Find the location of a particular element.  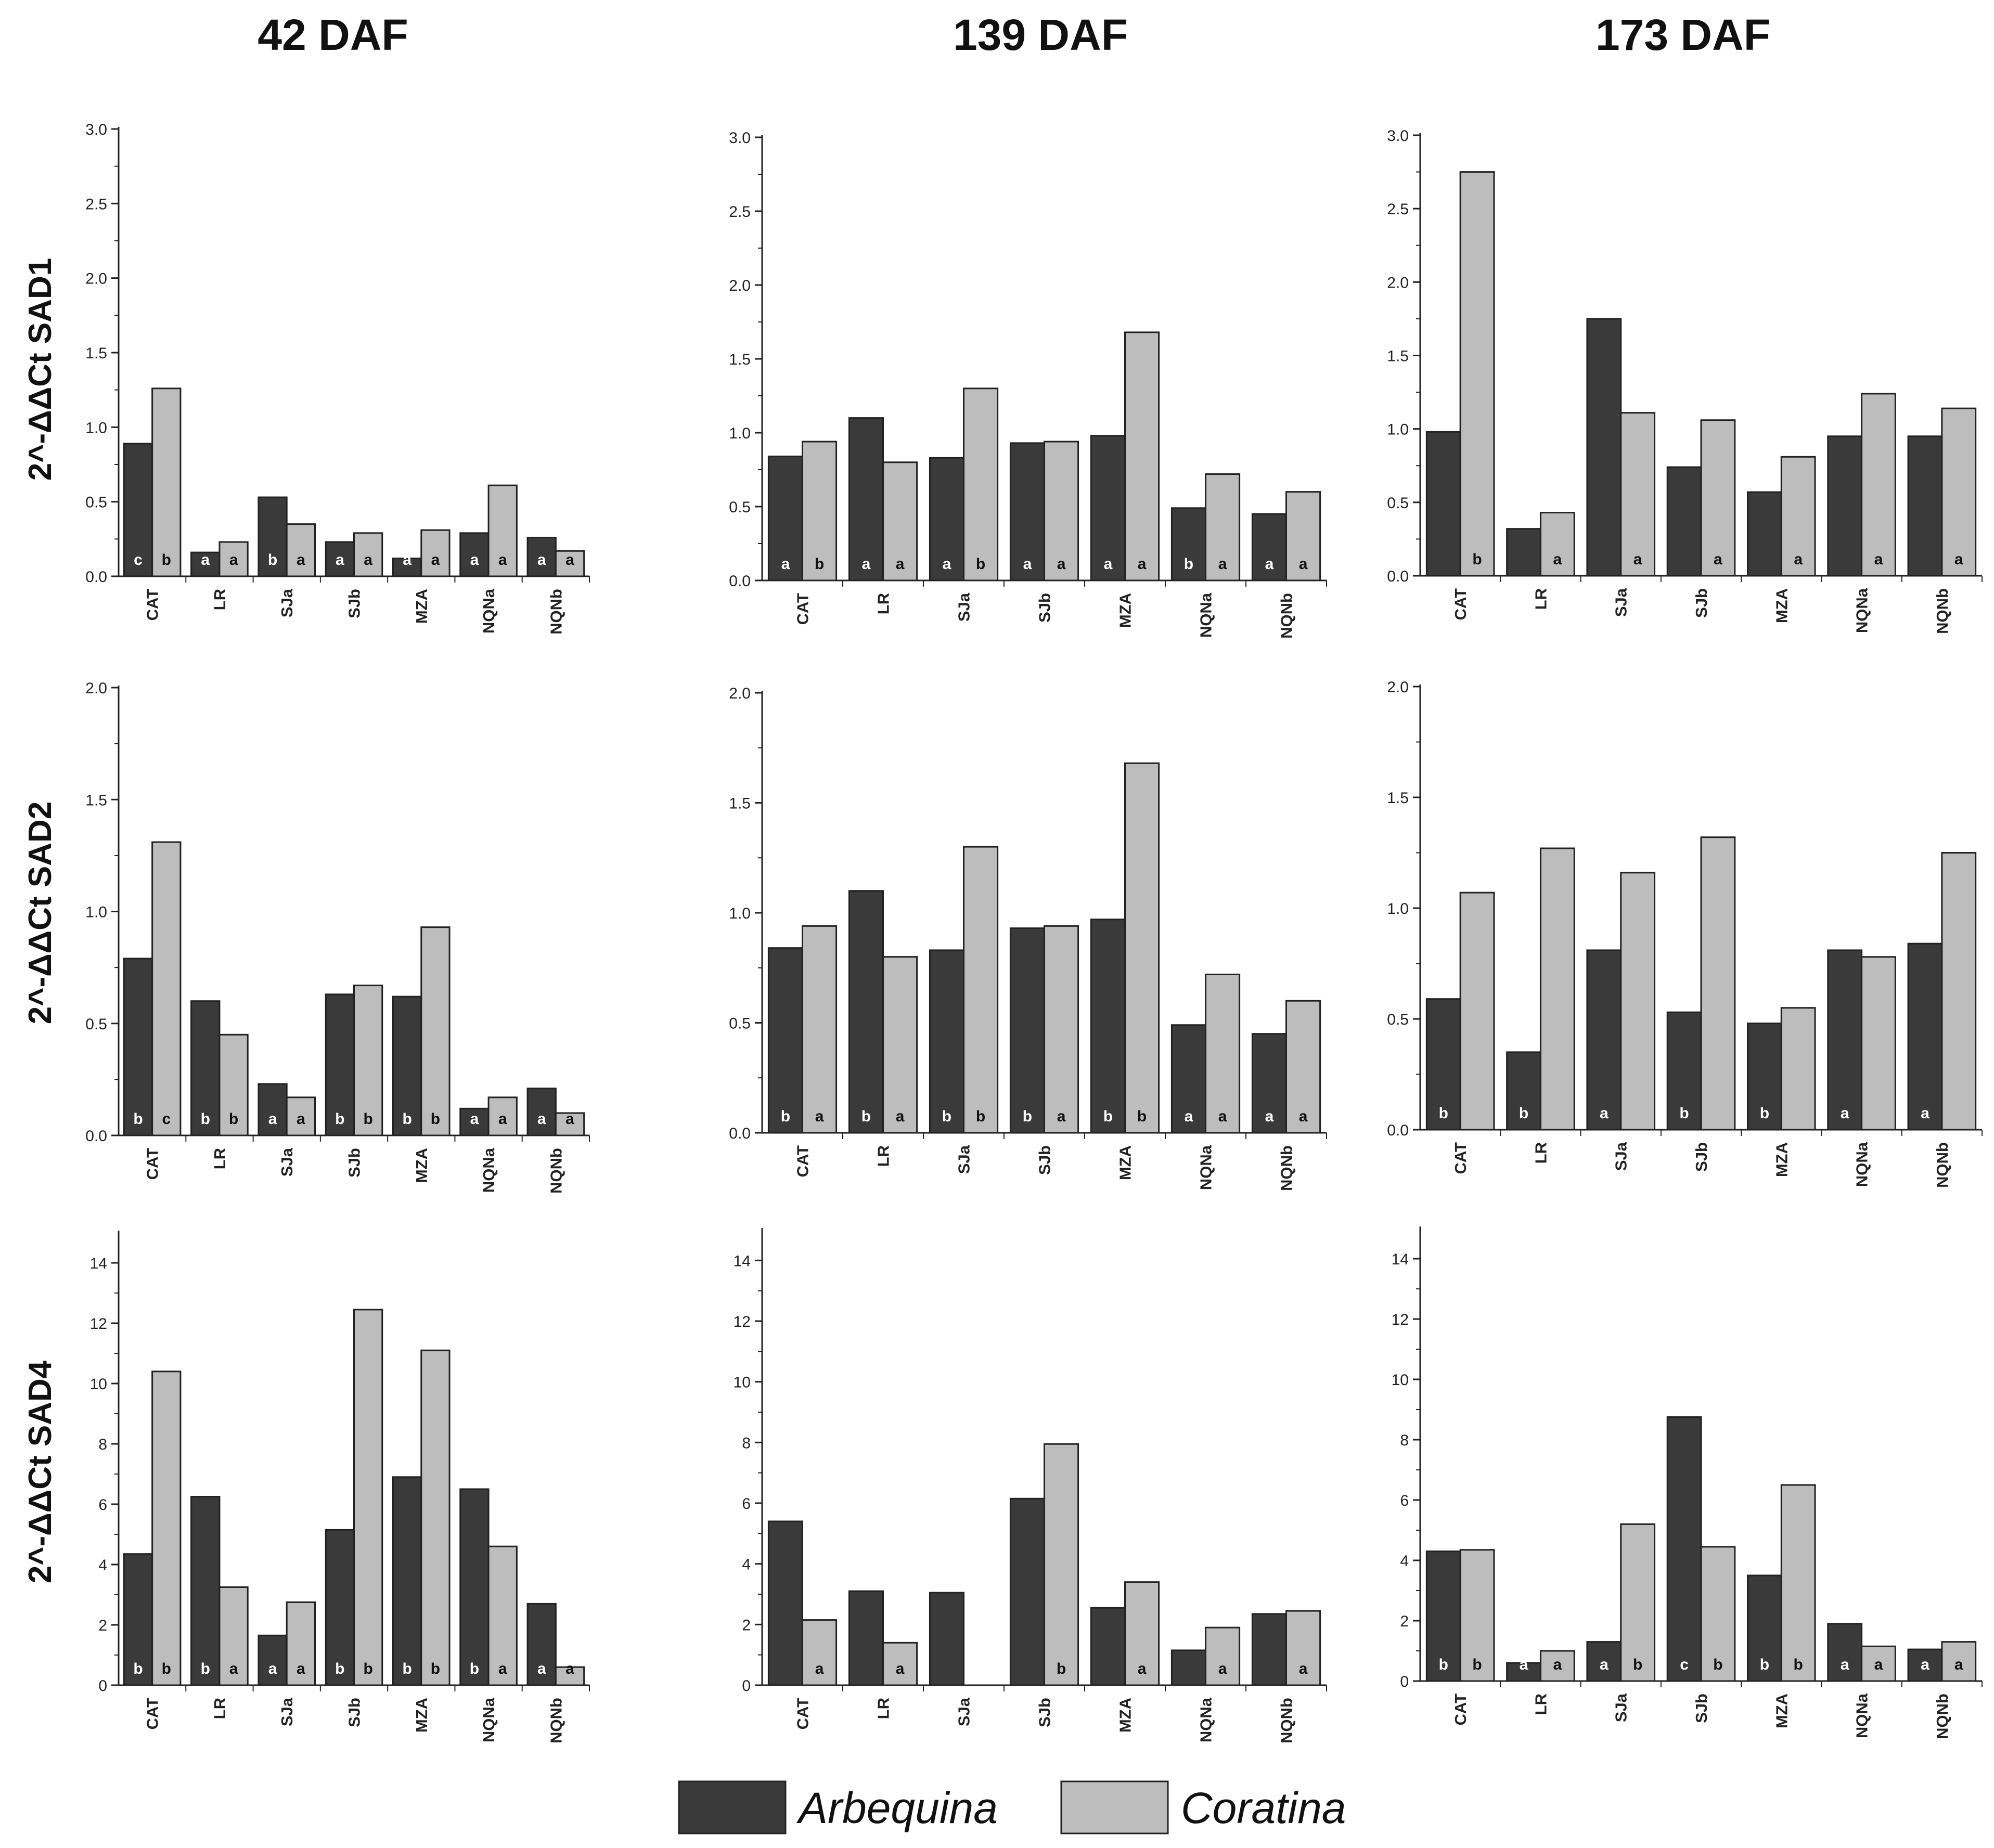

row-title-sad1: 2^-ΔΔCt SAD1 is located at coordinates (40, 369).